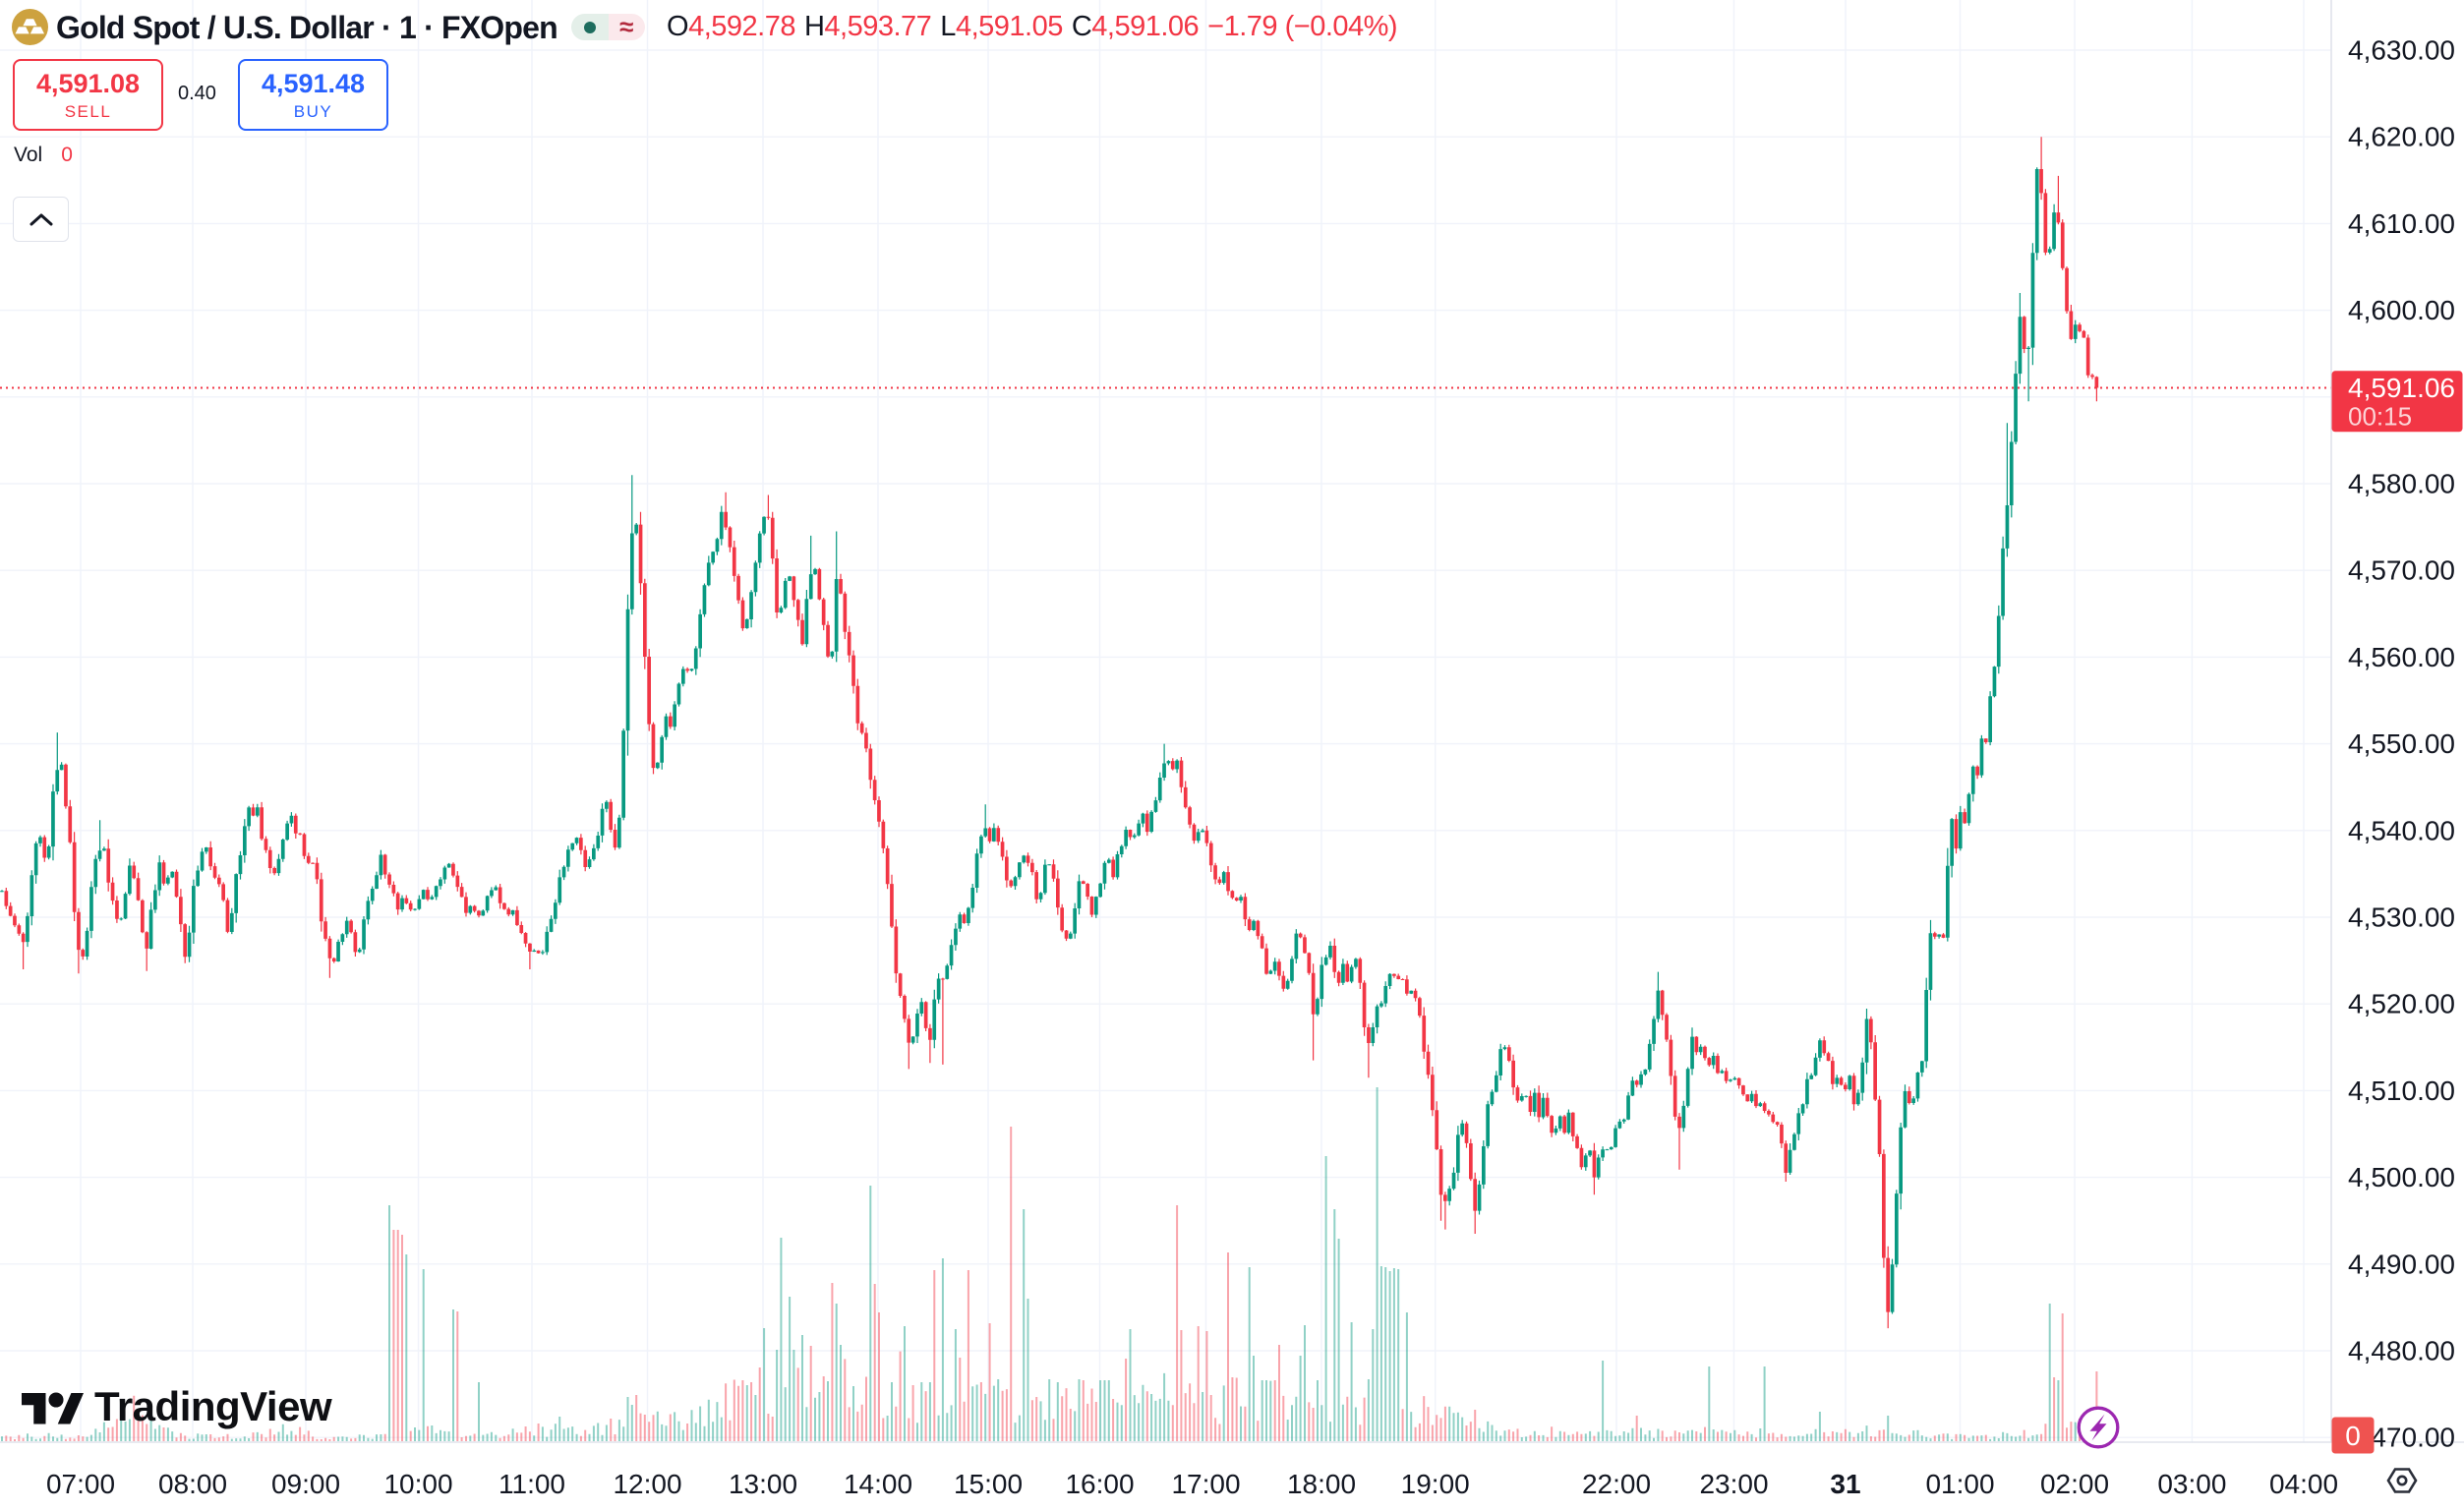 This screenshot has width=2464, height=1511. I want to click on svg-text: 4,510.00, so click(2401, 1090).